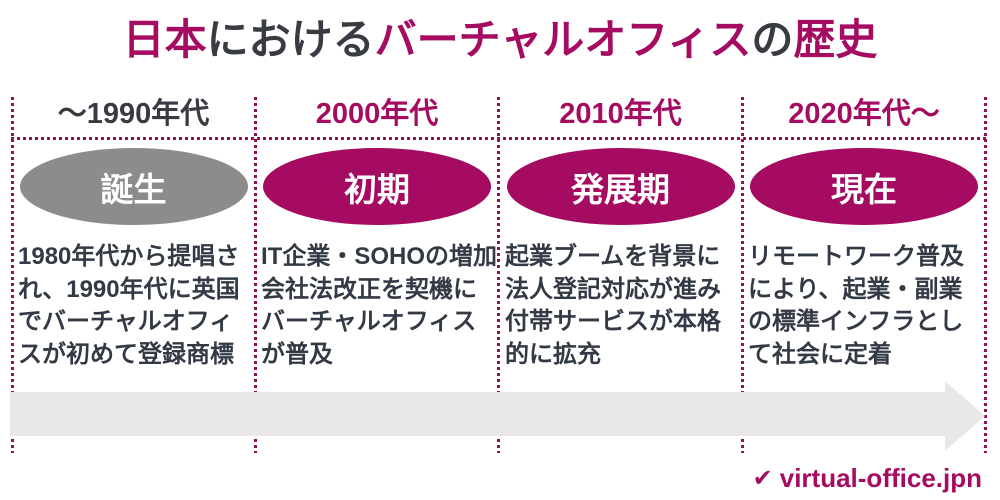 The image size is (1000, 500). I want to click on description-line: の標準インフラとし, so click(856, 321).